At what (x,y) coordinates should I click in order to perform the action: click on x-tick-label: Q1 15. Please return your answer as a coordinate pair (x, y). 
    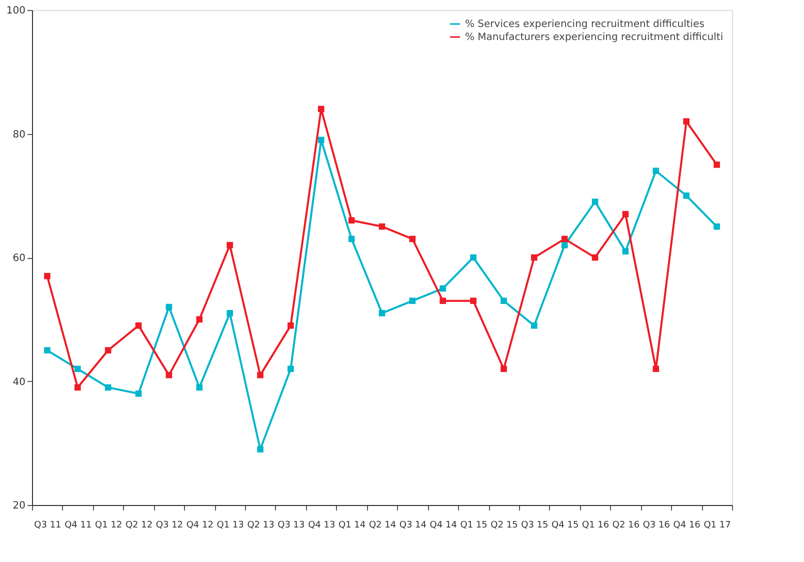
    Looking at the image, I should click on (474, 525).